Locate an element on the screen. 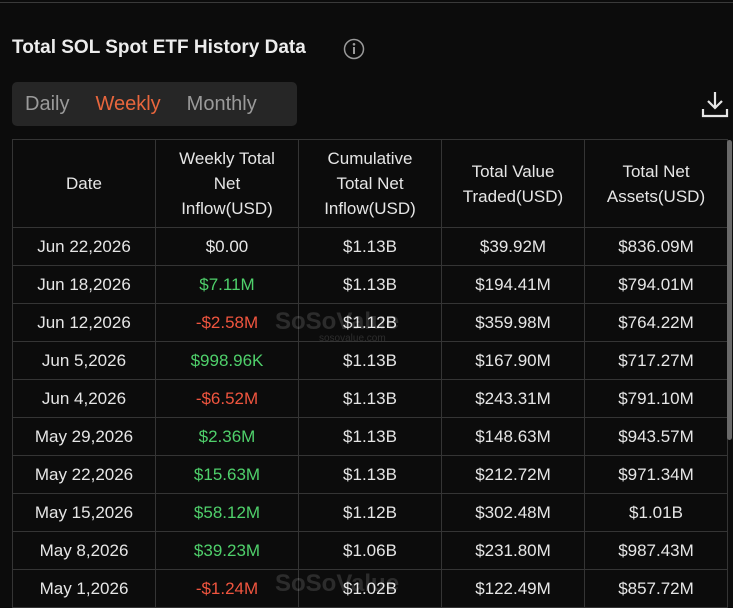  table-cell: $1.06B is located at coordinates (370, 550).